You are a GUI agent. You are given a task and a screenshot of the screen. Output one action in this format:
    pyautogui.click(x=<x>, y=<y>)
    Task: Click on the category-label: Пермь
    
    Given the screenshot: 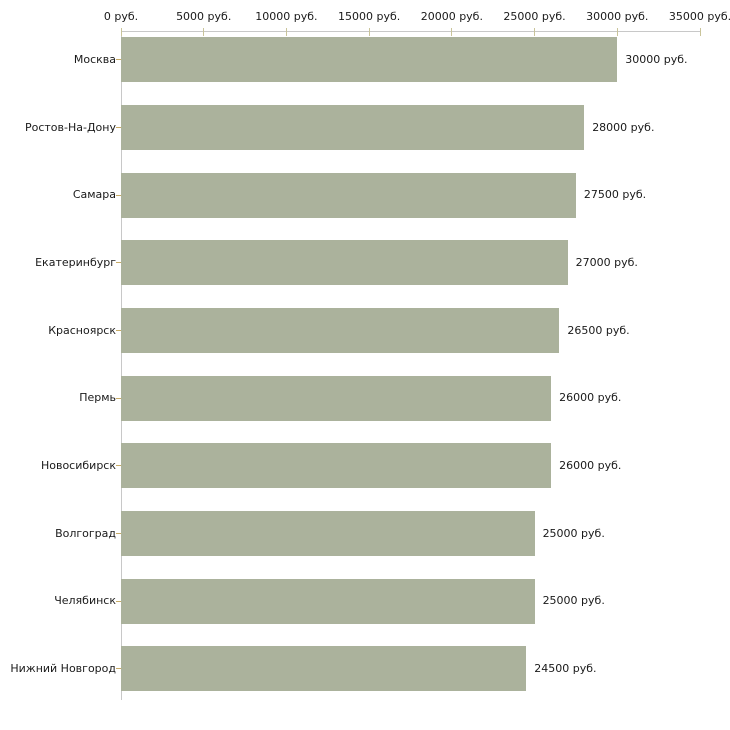 What is the action you would take?
    pyautogui.click(x=97, y=398)
    